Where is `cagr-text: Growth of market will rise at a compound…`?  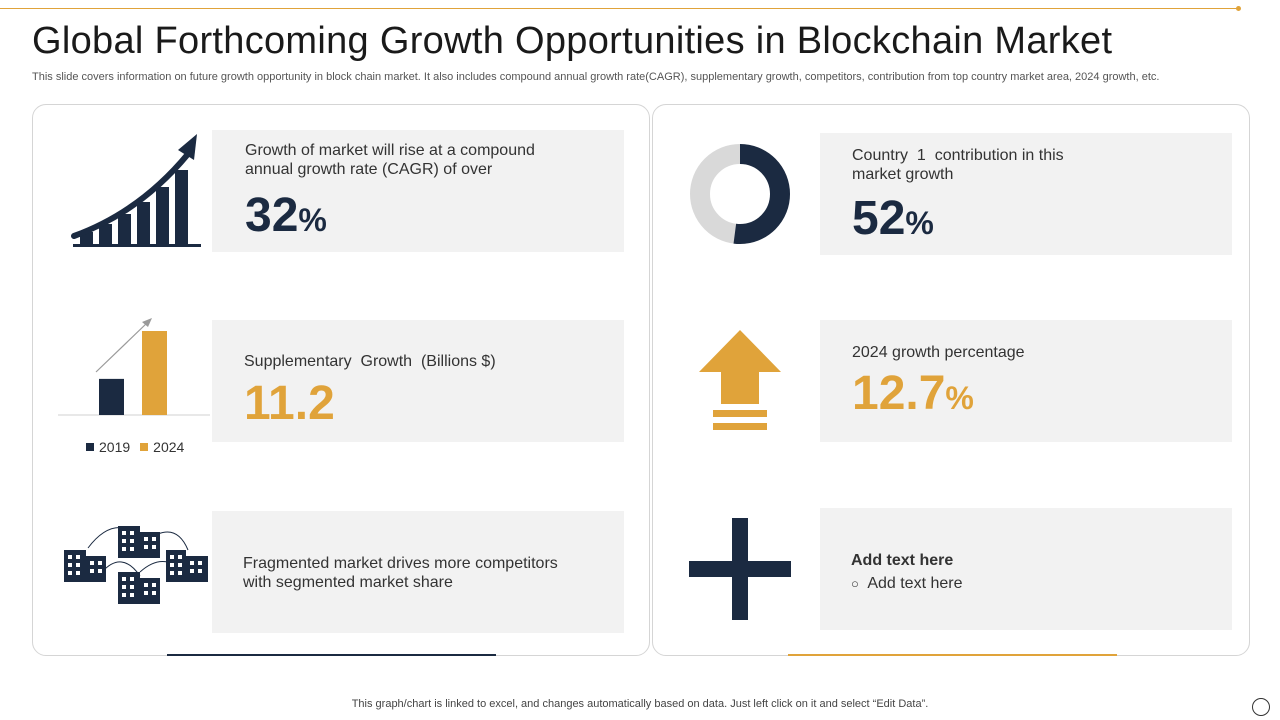 cagr-text: Growth of market will rise at a compound… is located at coordinates (390, 160).